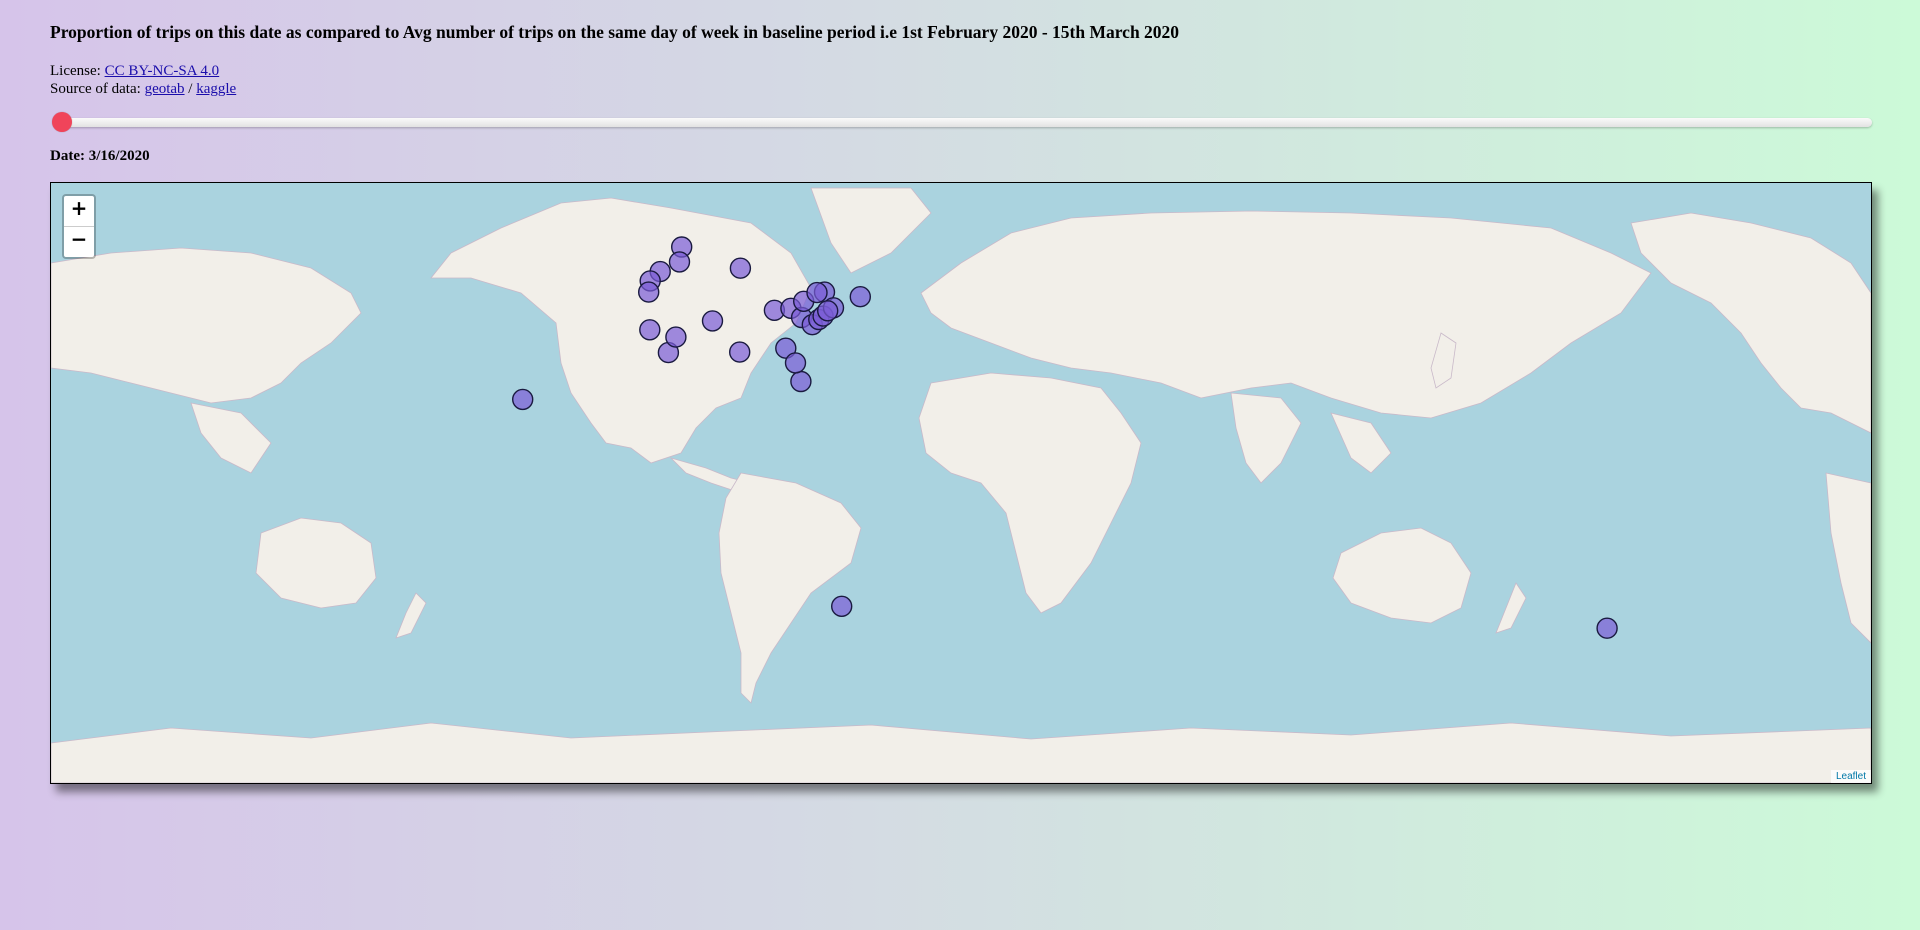 The height and width of the screenshot is (930, 1920). I want to click on license-label: License:, so click(77, 71).